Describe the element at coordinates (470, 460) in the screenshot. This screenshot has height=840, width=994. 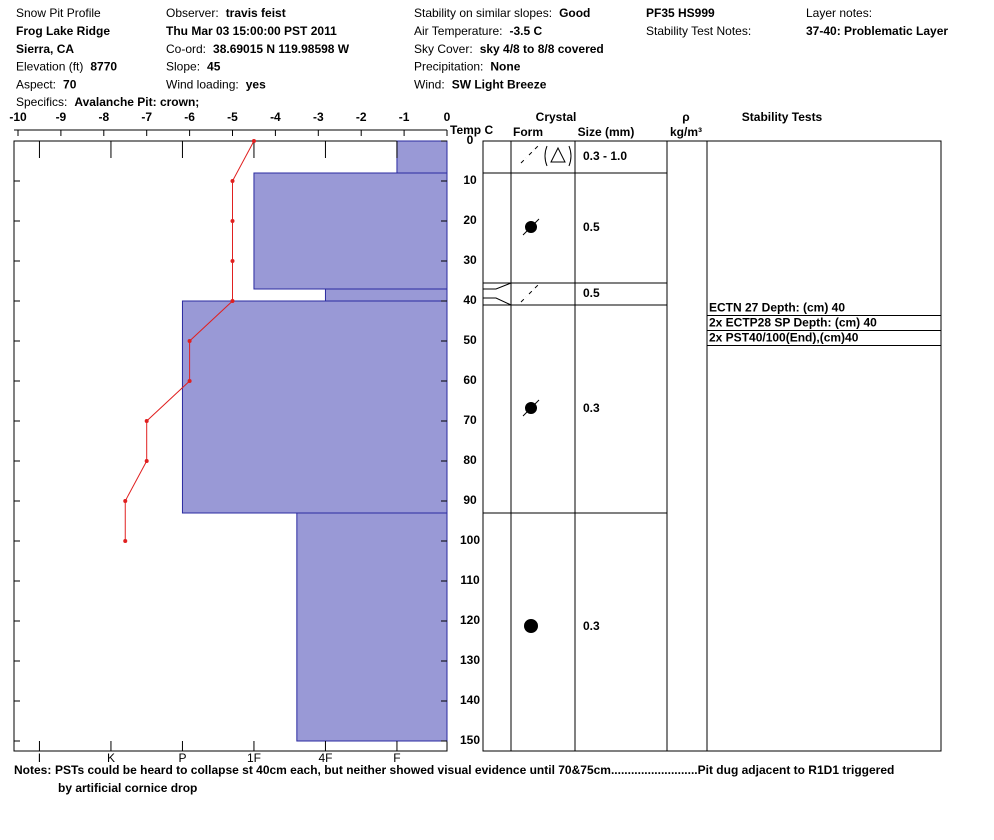
I see `depth-tick-label: 80` at that location.